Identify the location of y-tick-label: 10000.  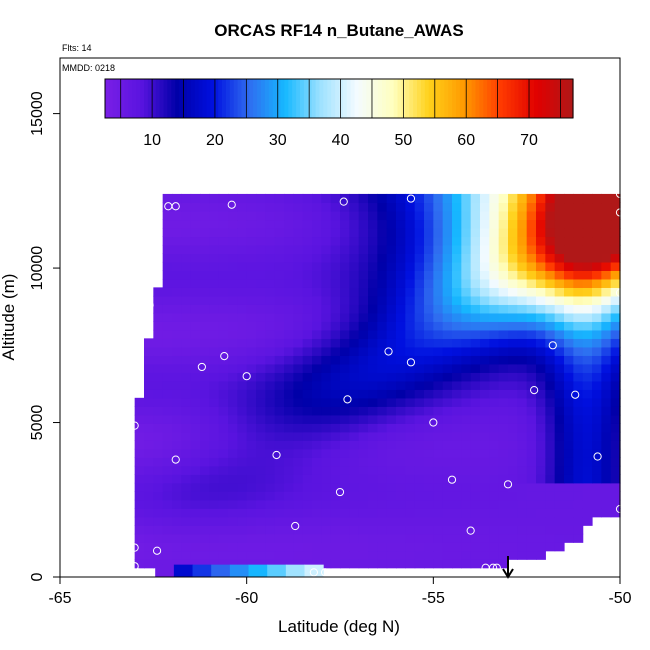
(37, 268).